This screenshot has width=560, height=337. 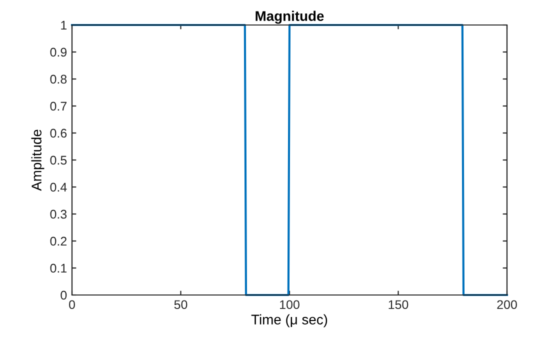 What do you see at coordinates (58, 187) in the screenshot?
I see `y-tick-label: 0.4` at bounding box center [58, 187].